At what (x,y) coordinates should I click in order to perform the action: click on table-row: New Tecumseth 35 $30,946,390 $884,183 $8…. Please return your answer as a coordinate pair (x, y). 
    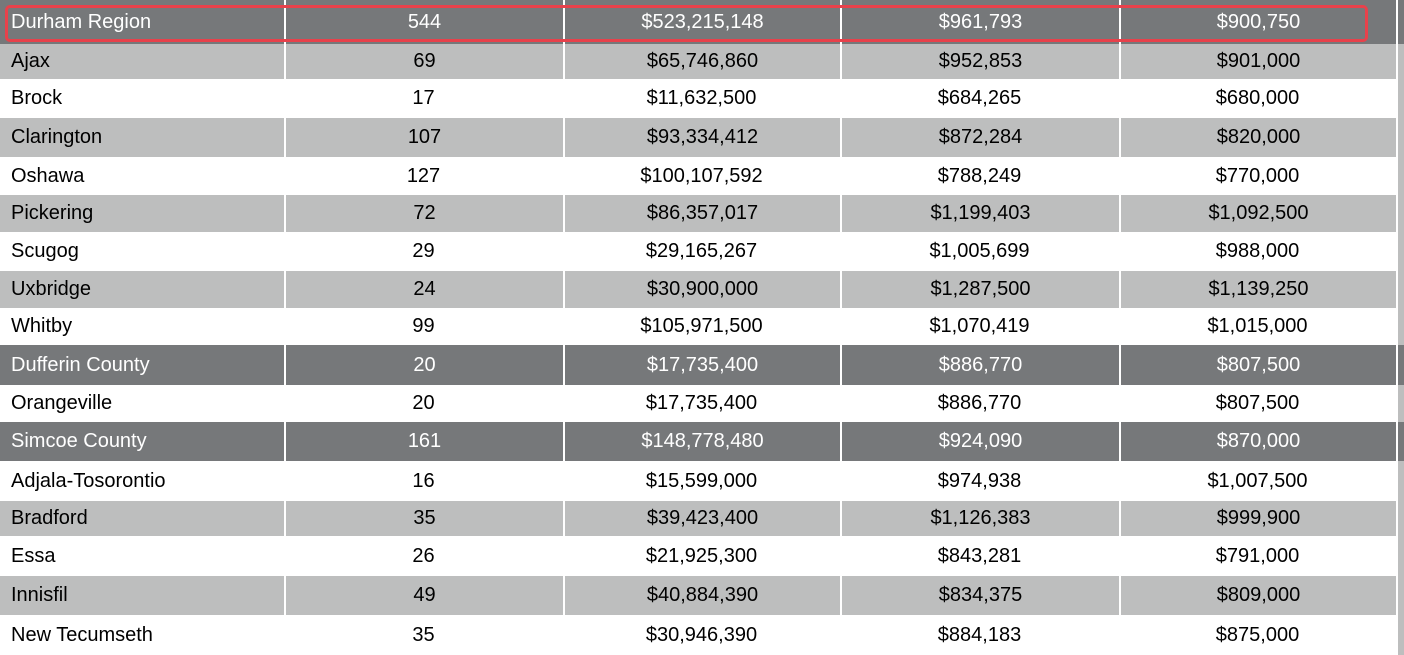
    Looking at the image, I should click on (702, 635).